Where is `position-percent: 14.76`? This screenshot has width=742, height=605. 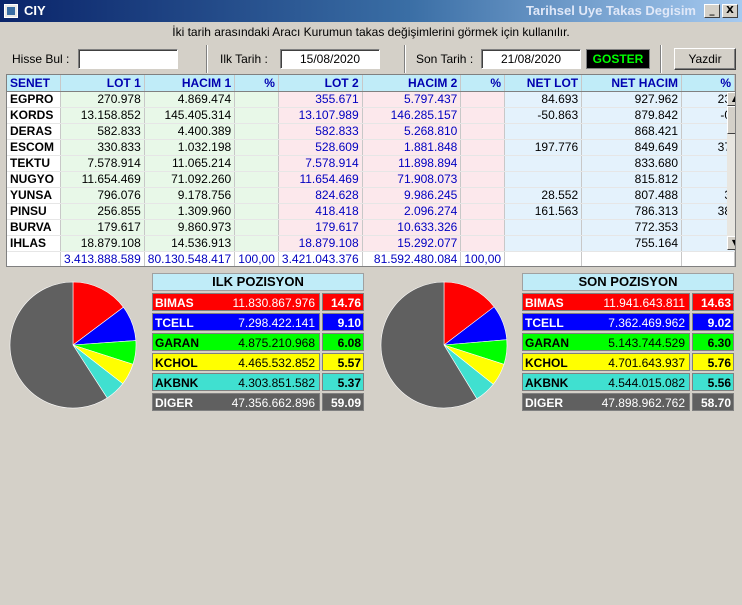
position-percent: 14.76 is located at coordinates (343, 302).